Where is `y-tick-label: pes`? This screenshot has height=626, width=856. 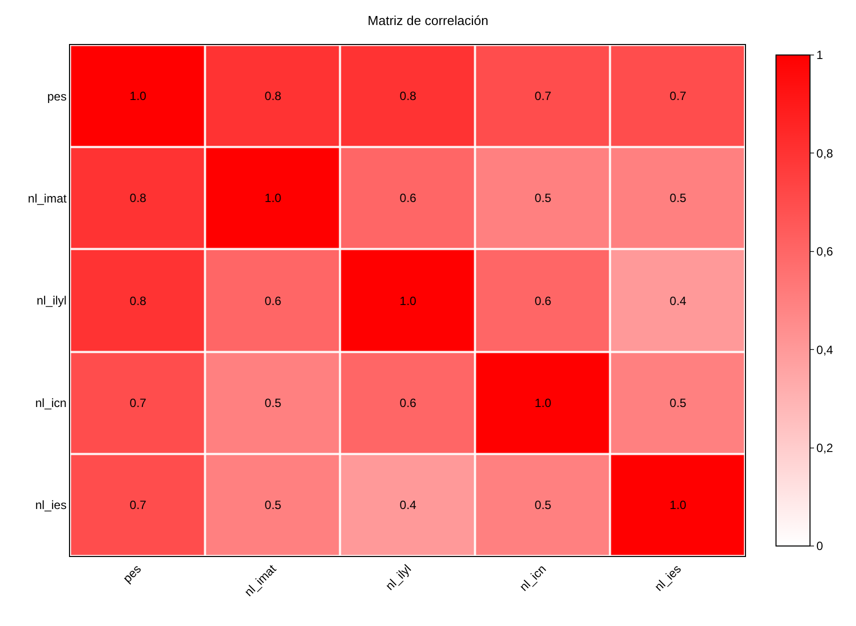 y-tick-label: pes is located at coordinates (57, 96).